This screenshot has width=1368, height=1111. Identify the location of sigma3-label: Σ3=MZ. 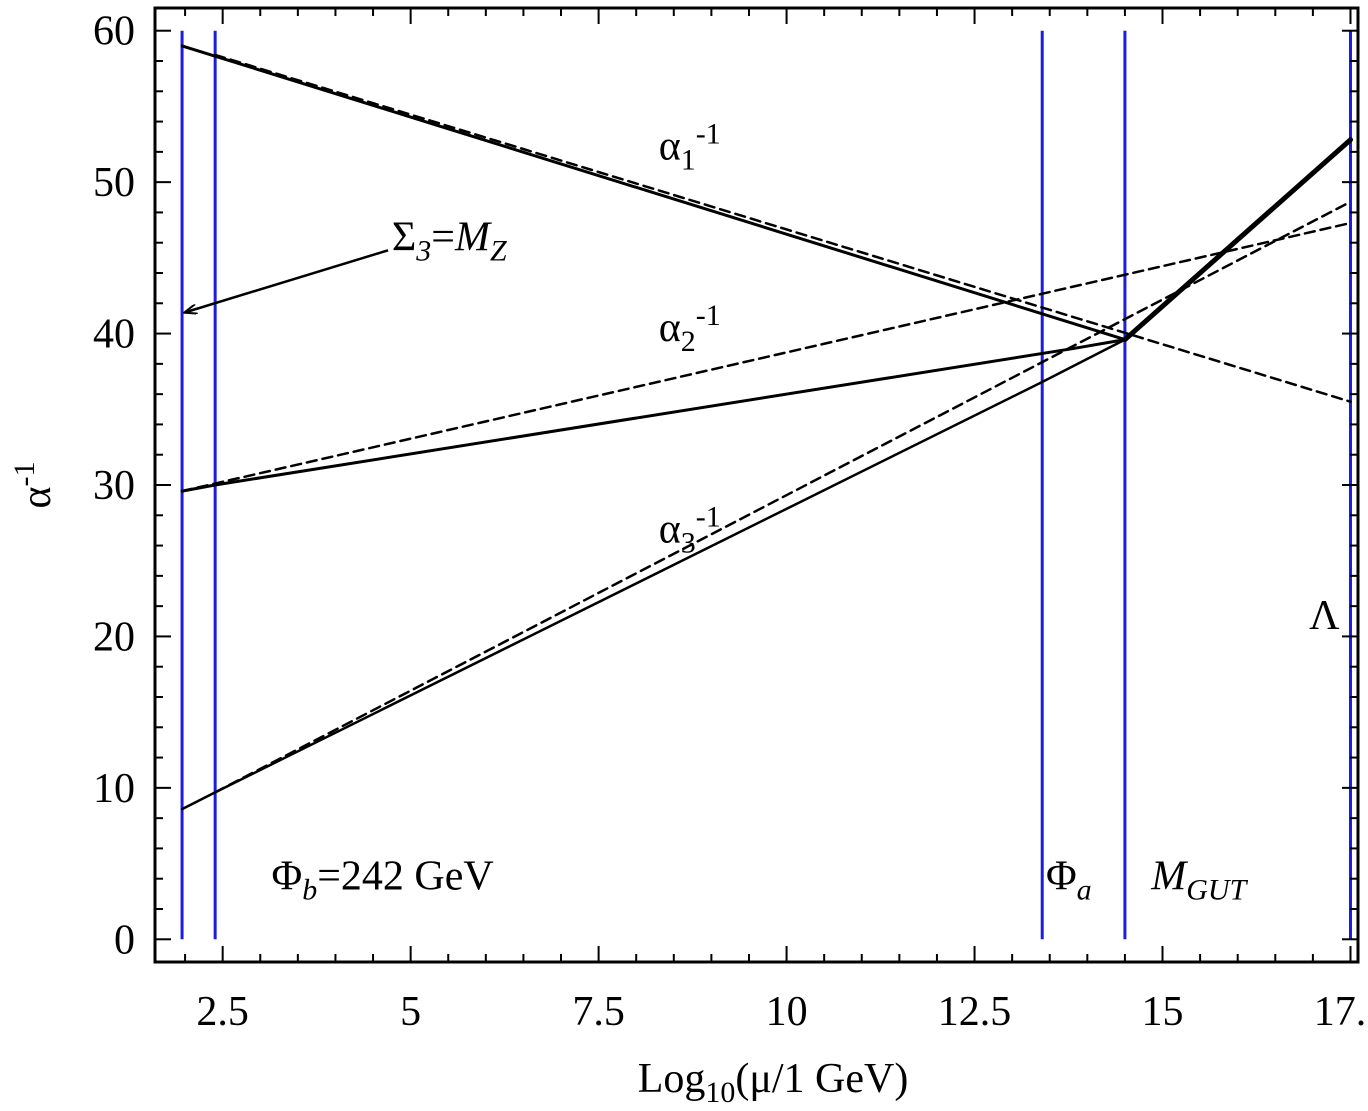
(449, 240).